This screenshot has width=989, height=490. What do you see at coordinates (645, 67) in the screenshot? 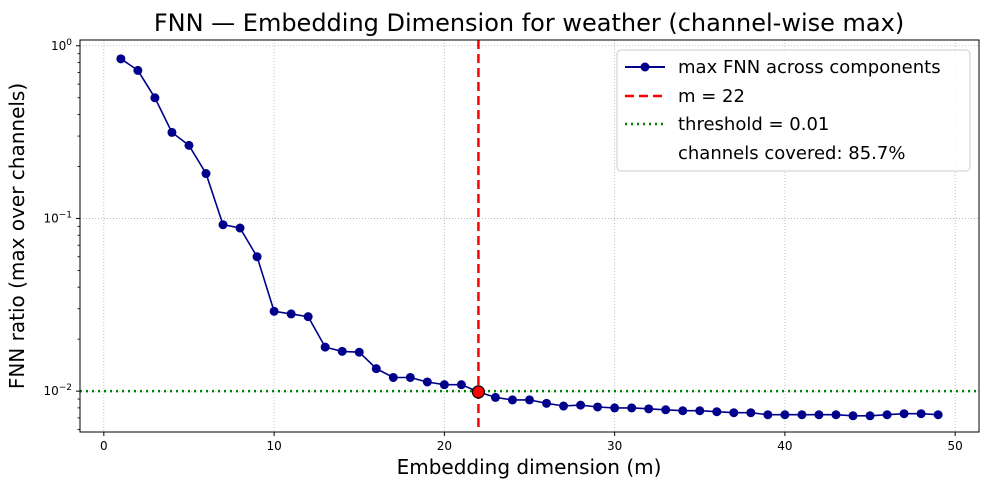
I see `legend-marker-series` at bounding box center [645, 67].